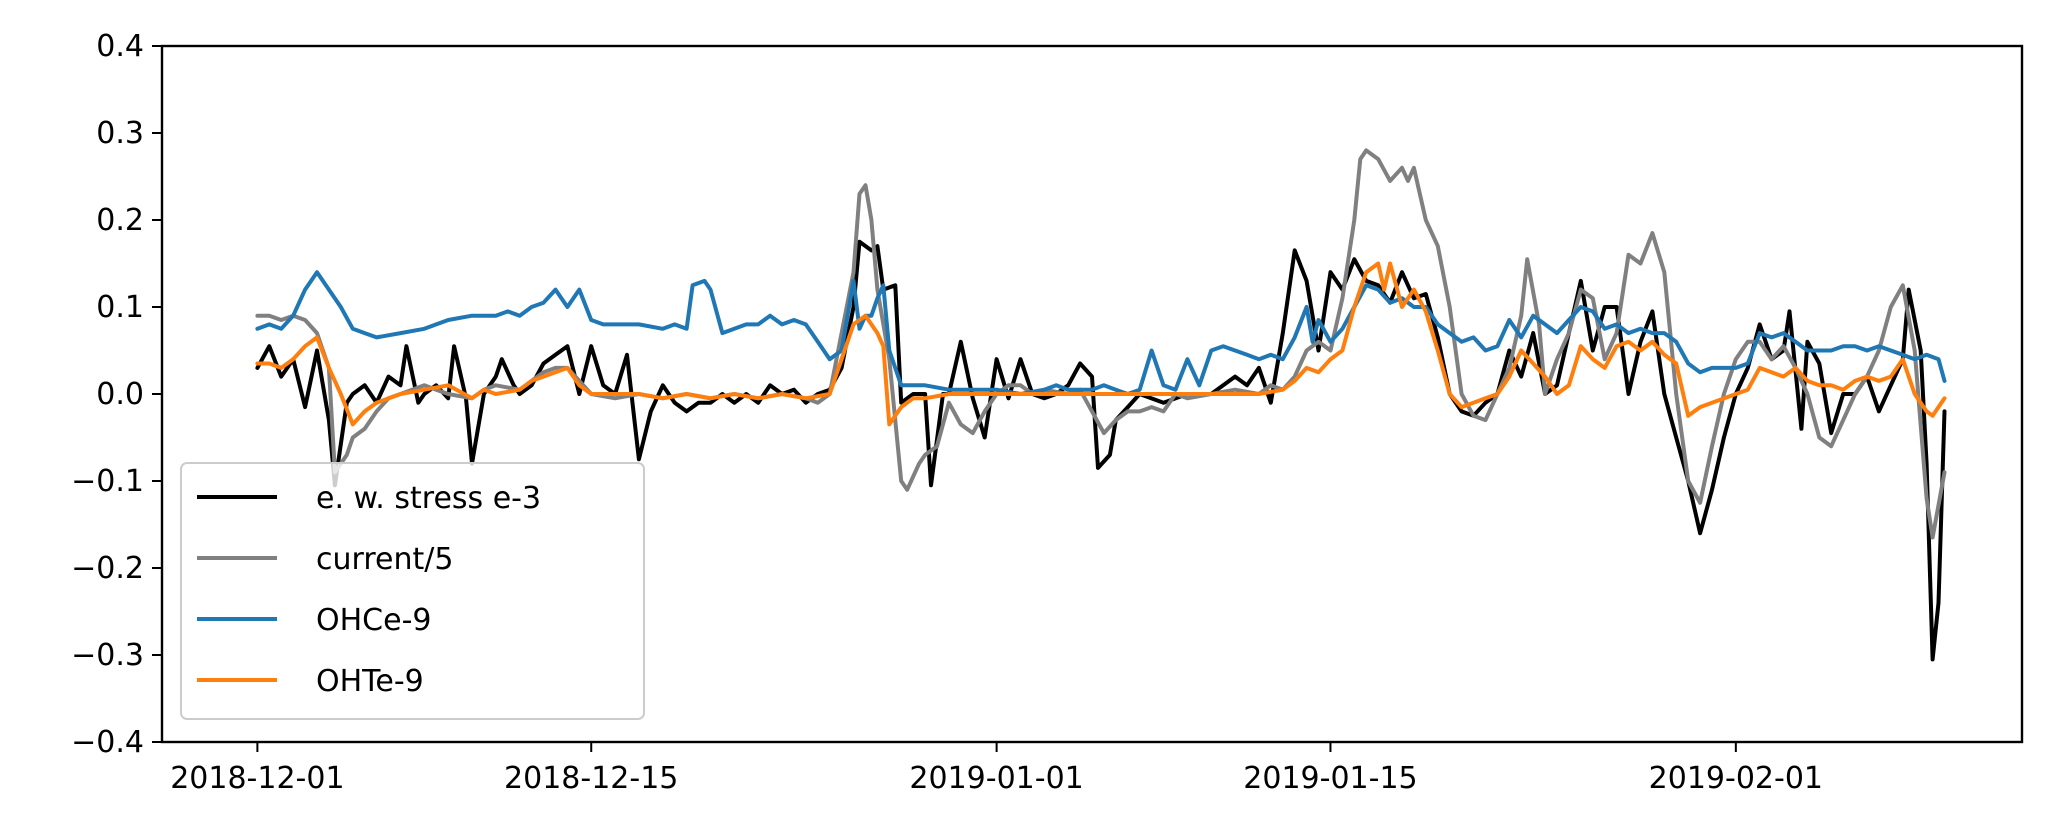  I want to click on x-tick-label: 2018-12-01, so click(257, 778).